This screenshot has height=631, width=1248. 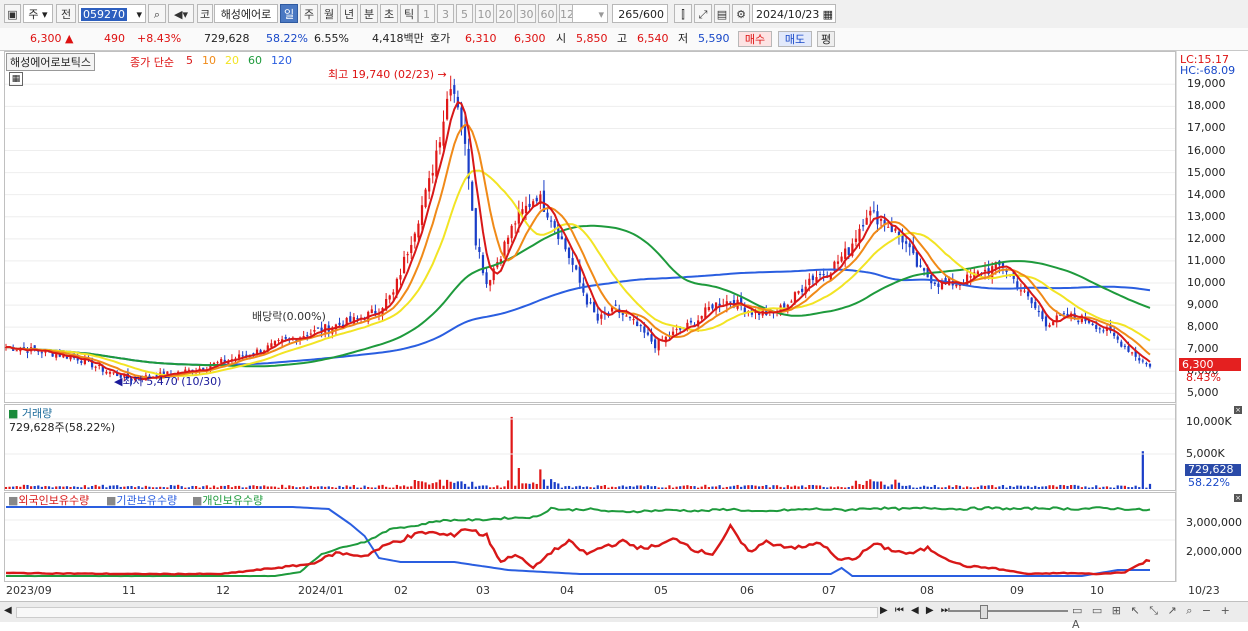 What do you see at coordinates (1008, 611) in the screenshot?
I see `zoom-slider-track` at bounding box center [1008, 611].